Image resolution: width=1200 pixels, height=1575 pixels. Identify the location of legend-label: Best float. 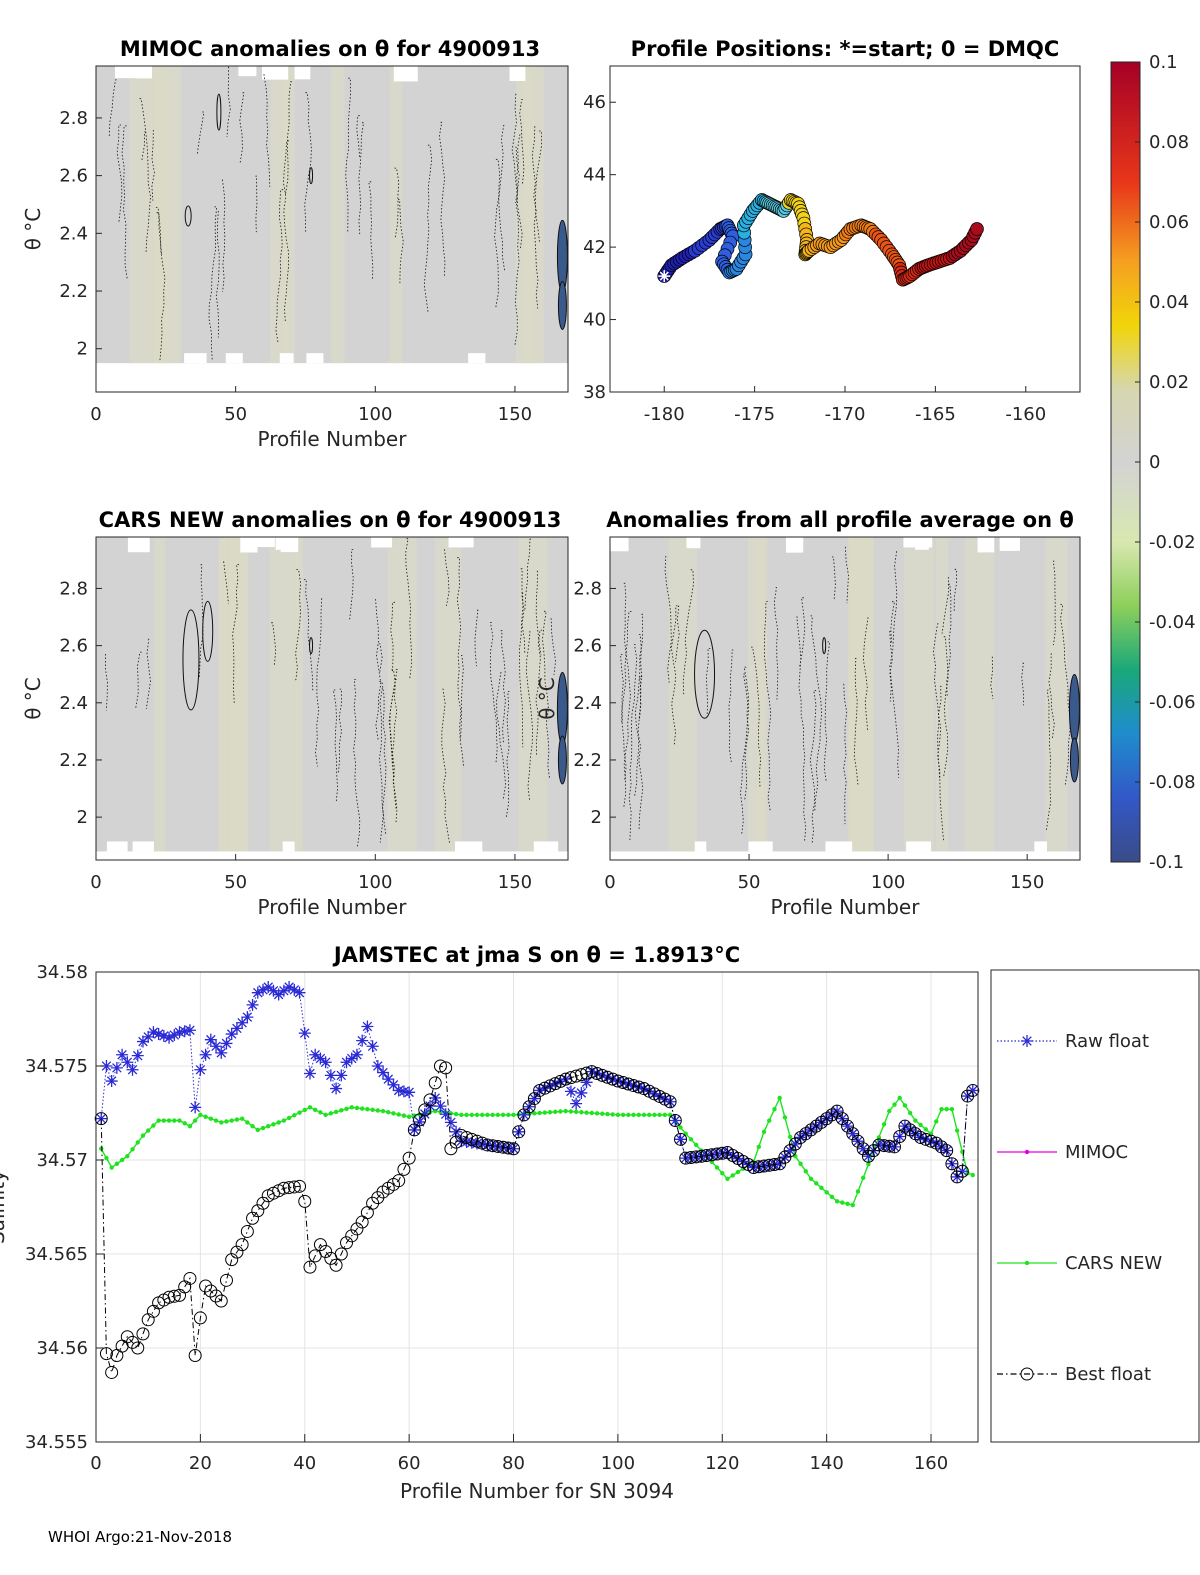
(1108, 1374).